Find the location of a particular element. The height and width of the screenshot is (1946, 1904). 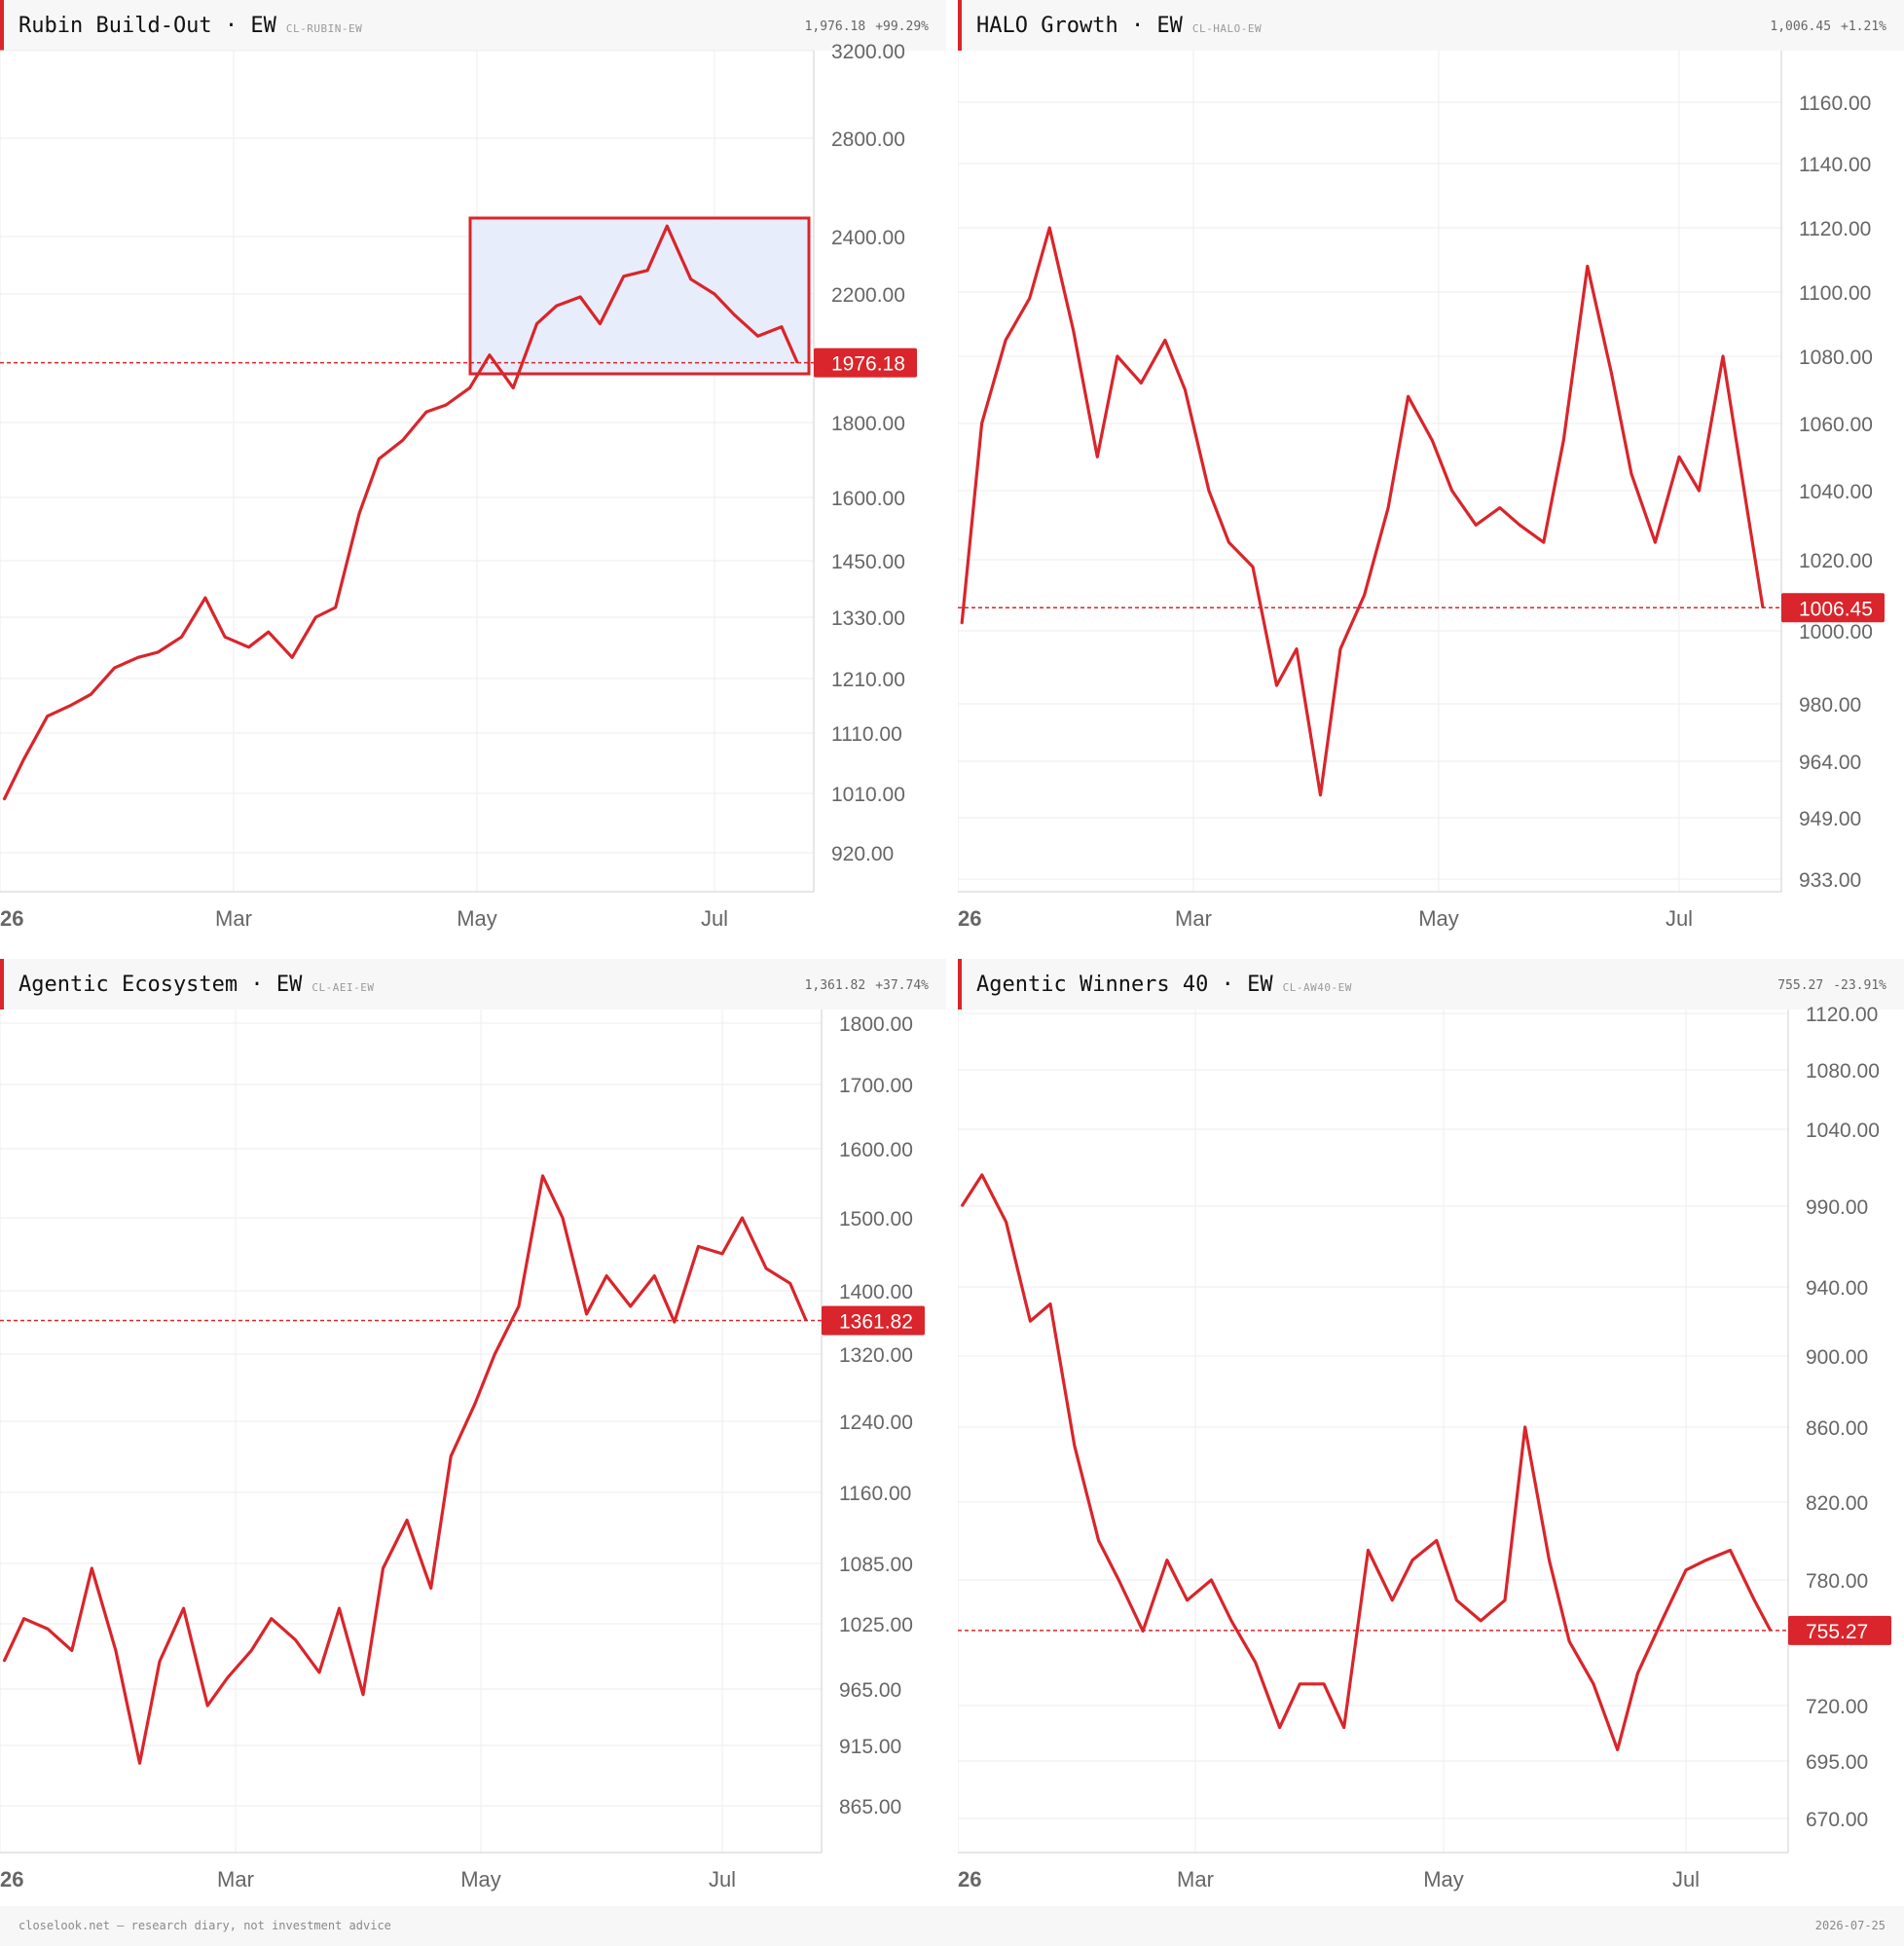

y-tick-label: 1060.00 is located at coordinates (1836, 425).